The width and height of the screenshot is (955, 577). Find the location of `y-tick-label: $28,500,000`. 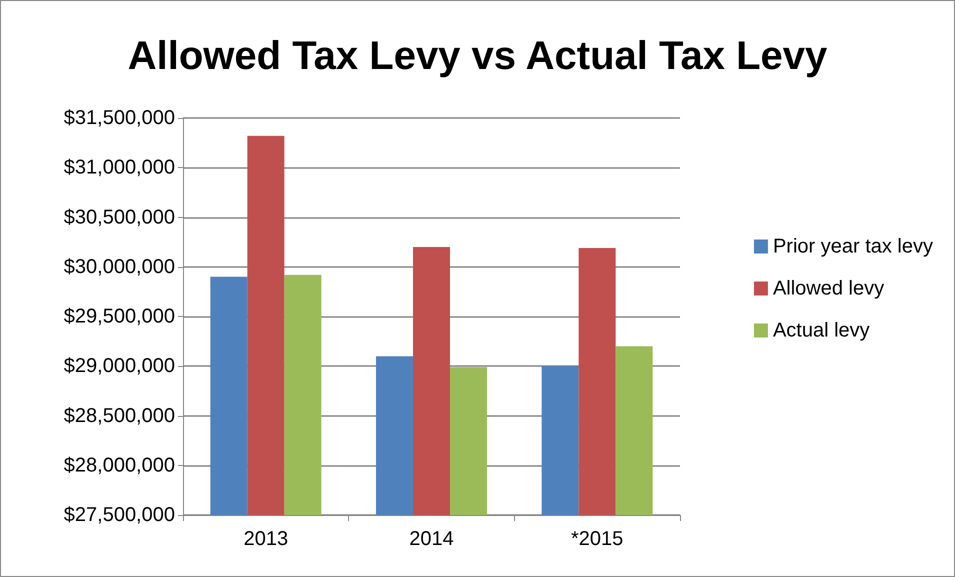

y-tick-label: $28,500,000 is located at coordinates (119, 415).